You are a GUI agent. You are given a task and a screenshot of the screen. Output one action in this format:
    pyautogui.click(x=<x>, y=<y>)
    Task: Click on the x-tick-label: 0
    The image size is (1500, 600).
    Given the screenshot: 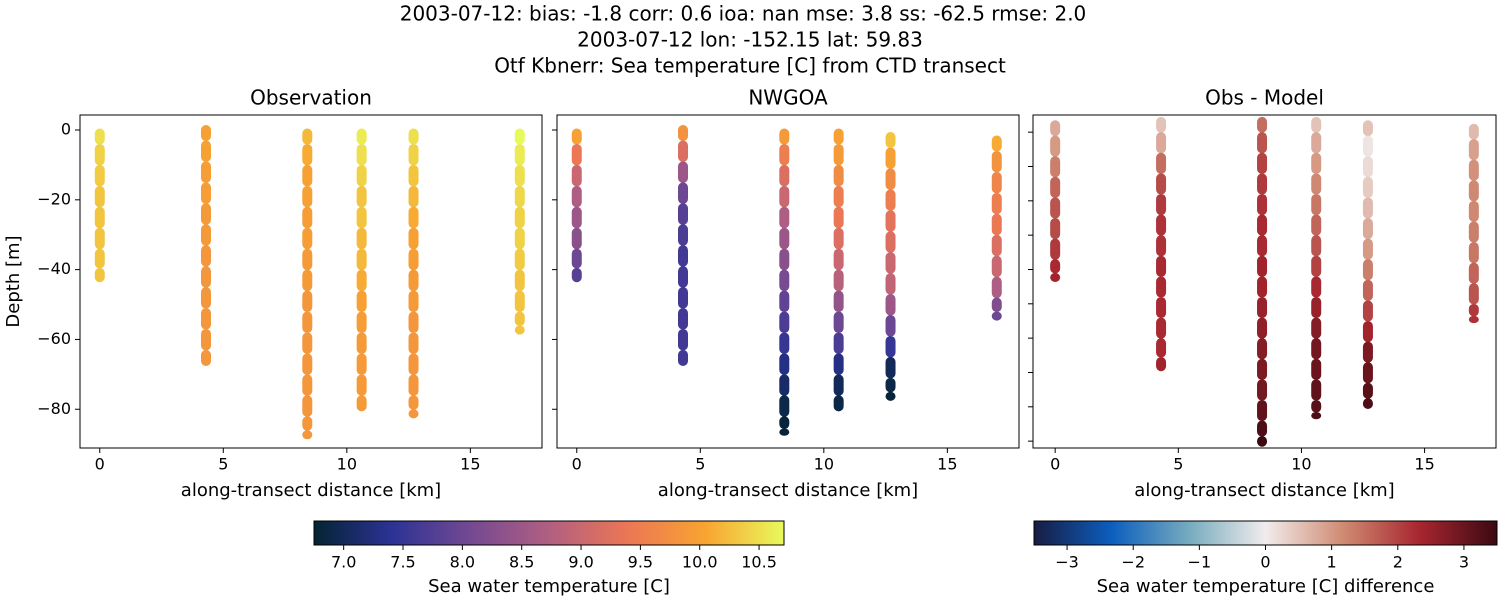 What is the action you would take?
    pyautogui.click(x=1055, y=464)
    